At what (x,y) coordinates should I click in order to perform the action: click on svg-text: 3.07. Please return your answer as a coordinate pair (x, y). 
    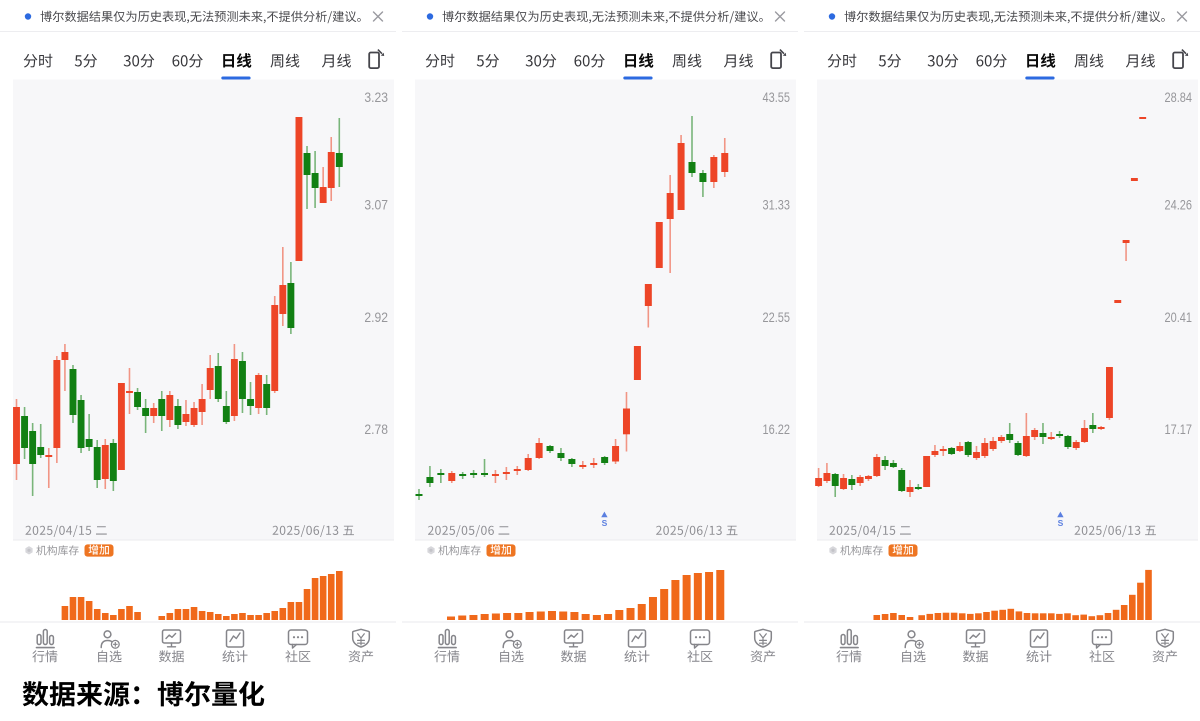
    Looking at the image, I should click on (376, 205).